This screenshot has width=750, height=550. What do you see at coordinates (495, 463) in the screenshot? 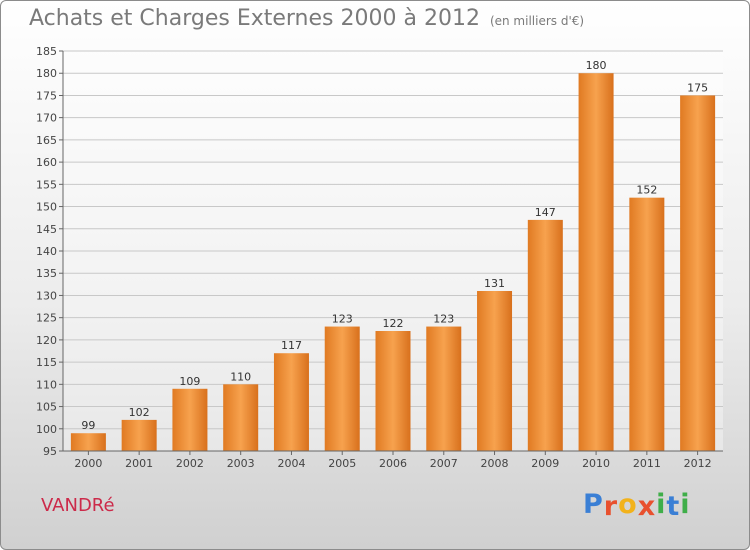
I see `x-tick-label: 2008` at bounding box center [495, 463].